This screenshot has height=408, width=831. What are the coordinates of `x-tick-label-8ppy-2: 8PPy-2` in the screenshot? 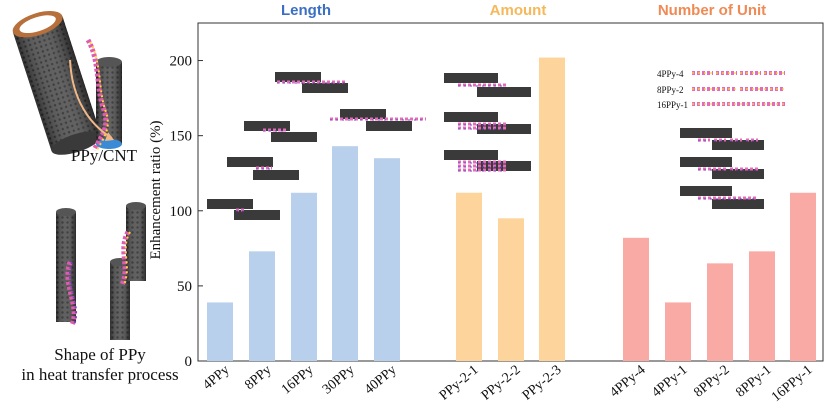 It's located at (711, 382).